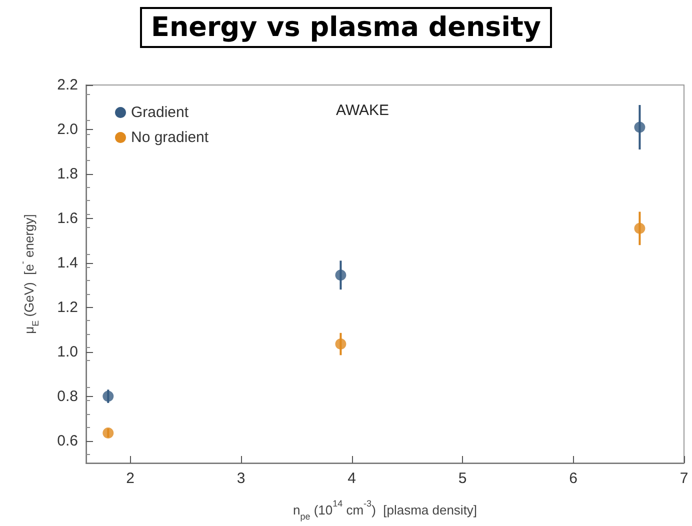  What do you see at coordinates (346, 27) in the screenshot?
I see `chart-title: Energy vs plasma density` at bounding box center [346, 27].